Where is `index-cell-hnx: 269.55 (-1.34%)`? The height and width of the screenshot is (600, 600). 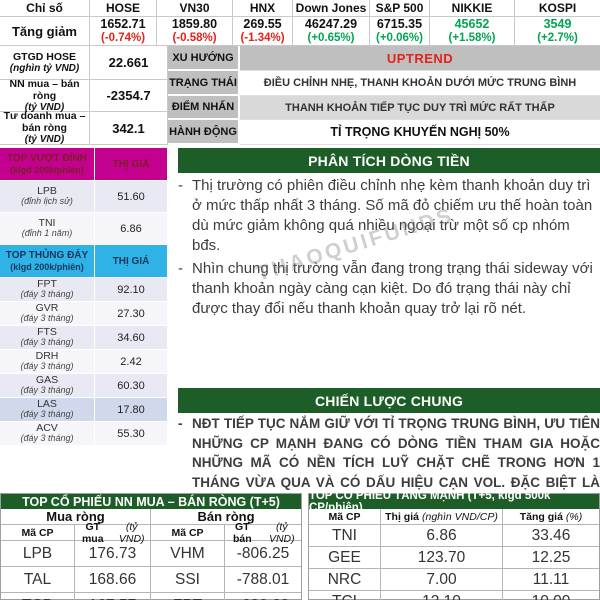
index-cell-hnx: 269.55 (-1.34%) is located at coordinates (263, 31).